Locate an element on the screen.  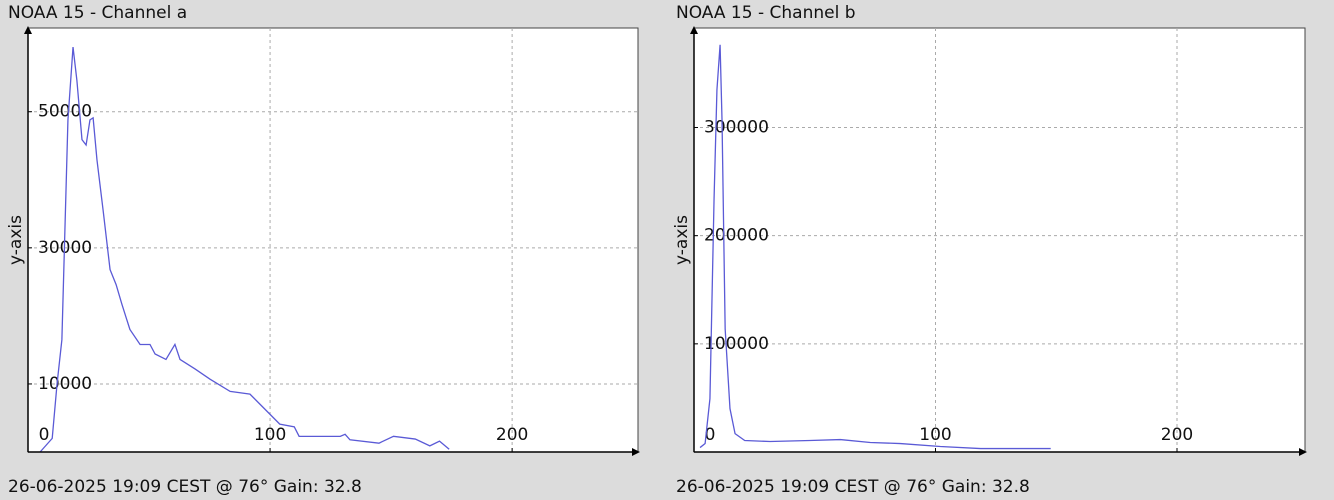
y-tick-label: 10000 is located at coordinates (65, 384).